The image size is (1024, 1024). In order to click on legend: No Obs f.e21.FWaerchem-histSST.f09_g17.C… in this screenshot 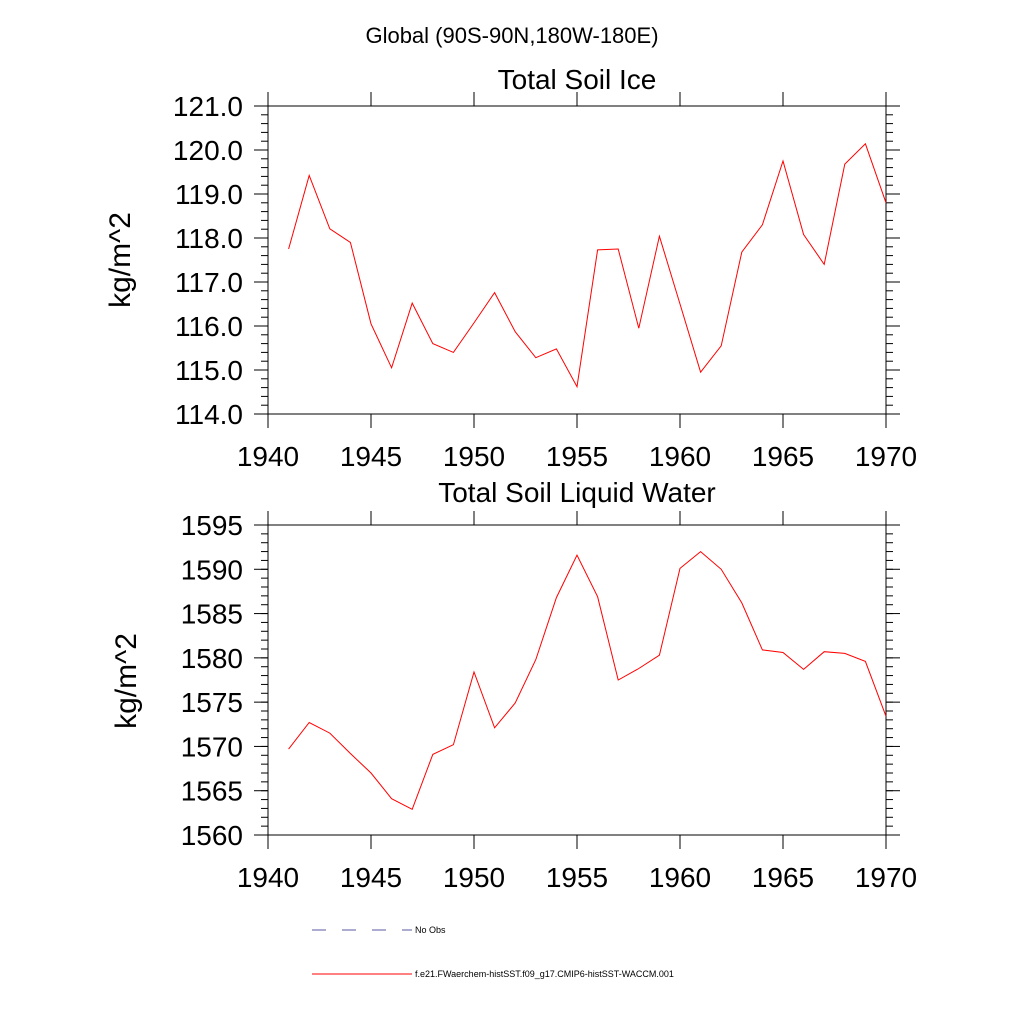, I will do `click(493, 952)`.